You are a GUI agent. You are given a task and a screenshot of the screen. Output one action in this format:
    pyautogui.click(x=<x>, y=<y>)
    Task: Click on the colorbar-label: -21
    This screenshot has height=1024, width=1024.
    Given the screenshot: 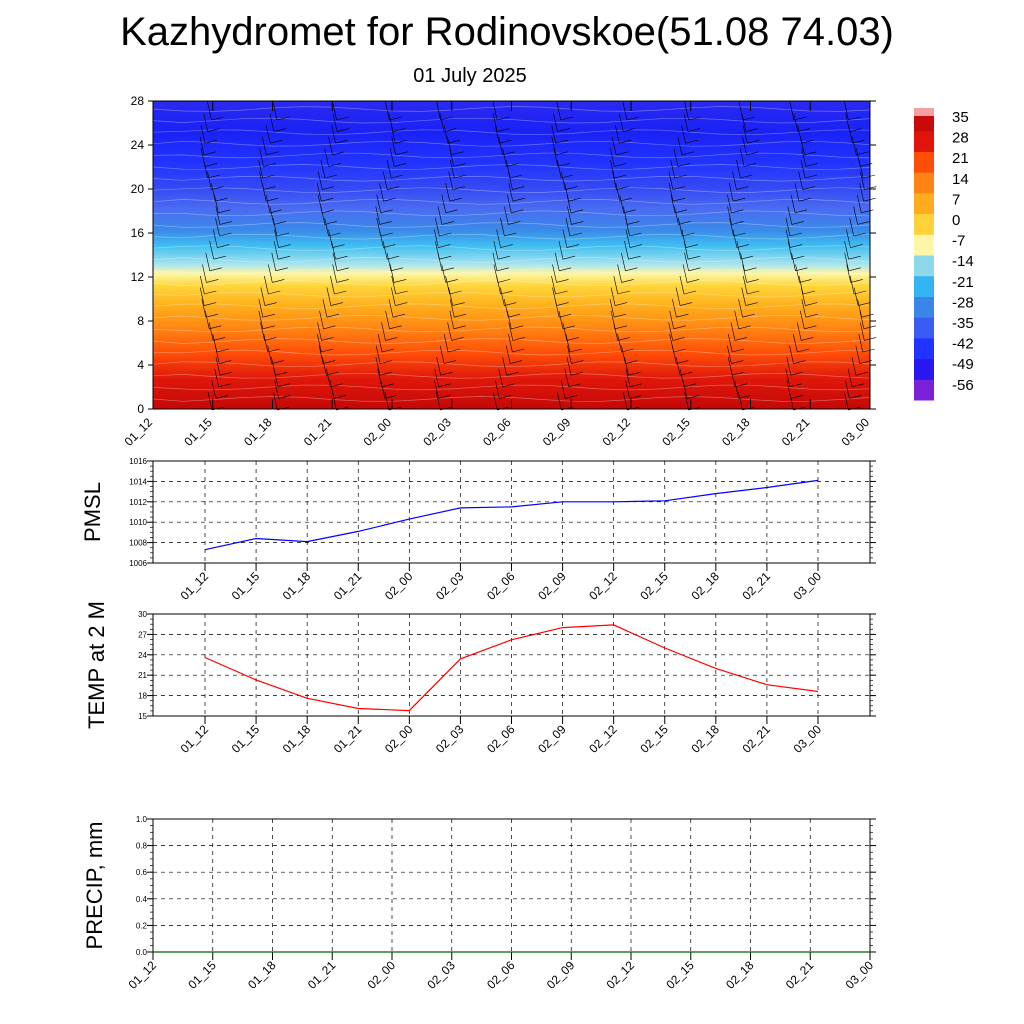 What is the action you would take?
    pyautogui.click(x=963, y=282)
    